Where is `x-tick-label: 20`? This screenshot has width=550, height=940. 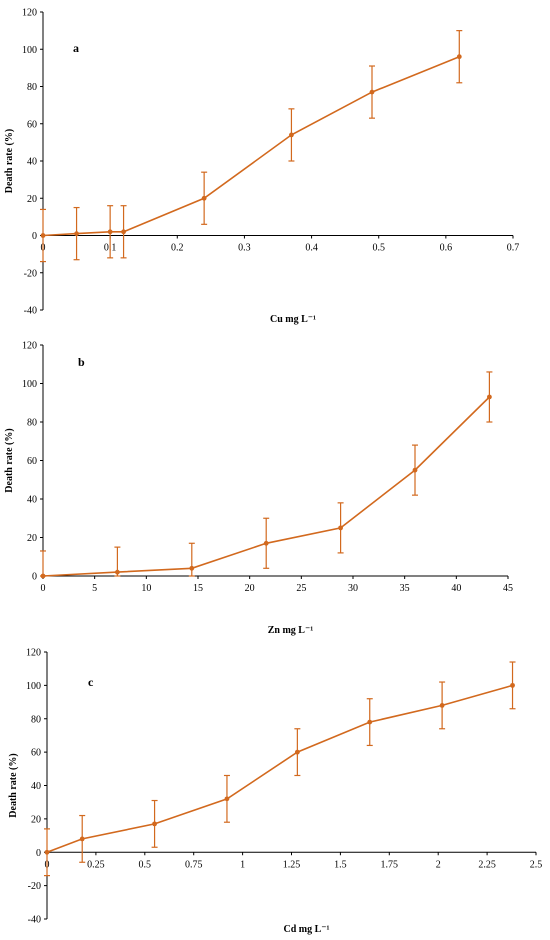 x-tick-label: 20 is located at coordinates (250, 588).